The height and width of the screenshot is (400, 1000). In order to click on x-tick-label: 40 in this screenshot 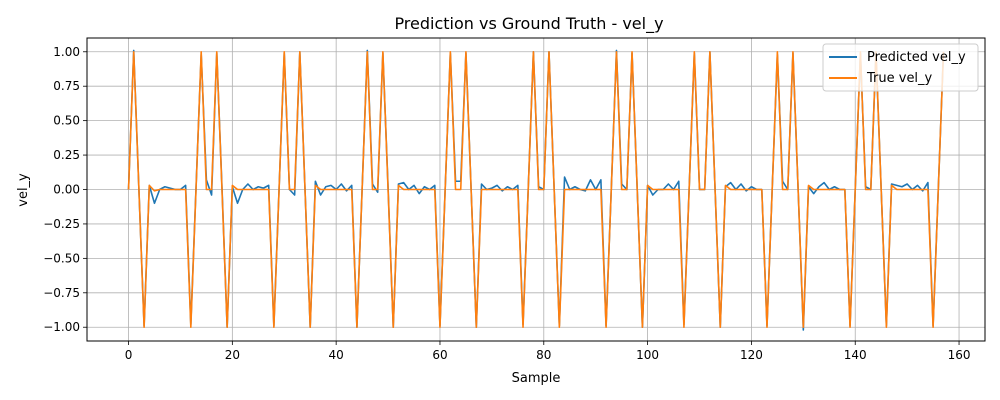, I will do `click(336, 355)`.